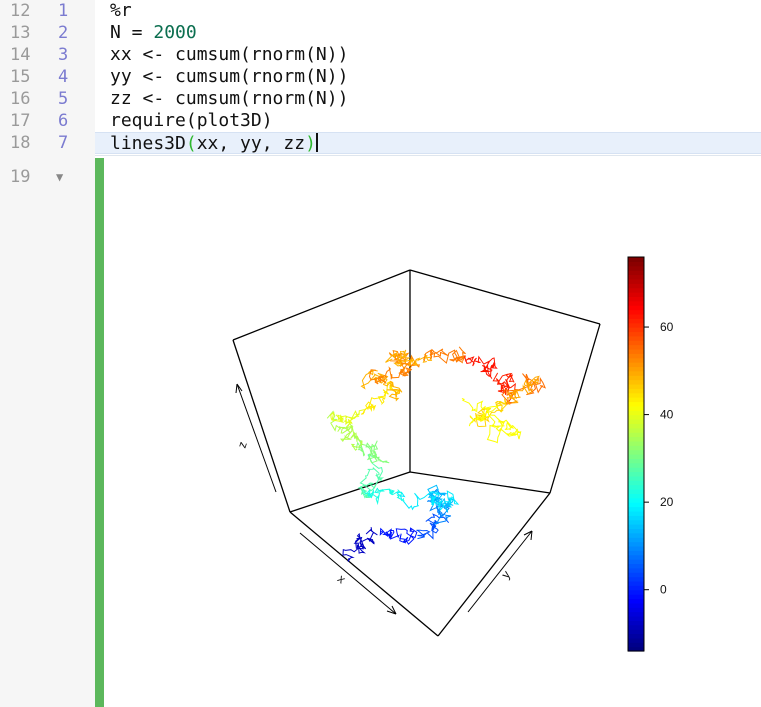 This screenshot has width=761, height=707. Describe the element at coordinates (20, 99) in the screenshot. I see `line-number: 16` at that location.